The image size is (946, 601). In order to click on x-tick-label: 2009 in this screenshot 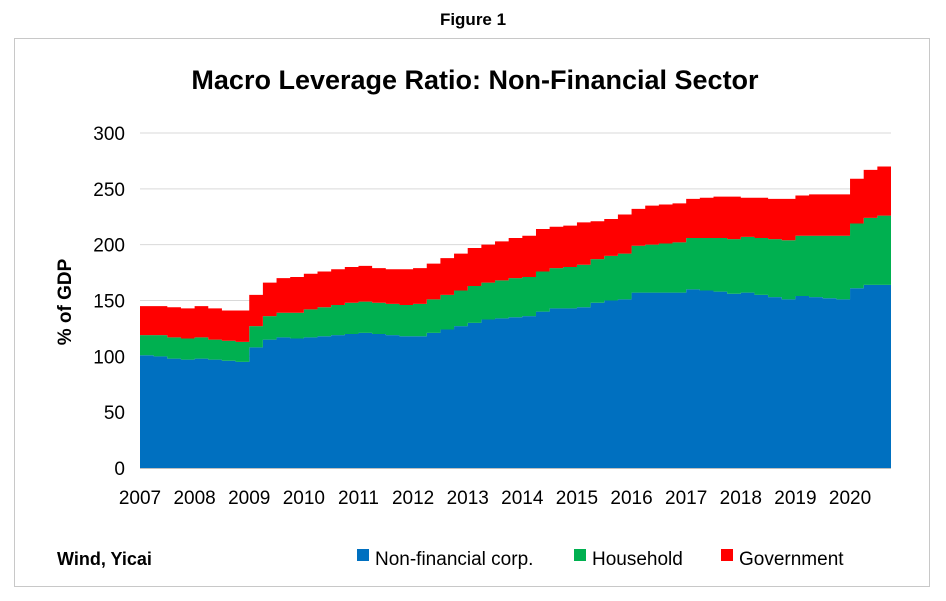, I will do `click(249, 498)`.